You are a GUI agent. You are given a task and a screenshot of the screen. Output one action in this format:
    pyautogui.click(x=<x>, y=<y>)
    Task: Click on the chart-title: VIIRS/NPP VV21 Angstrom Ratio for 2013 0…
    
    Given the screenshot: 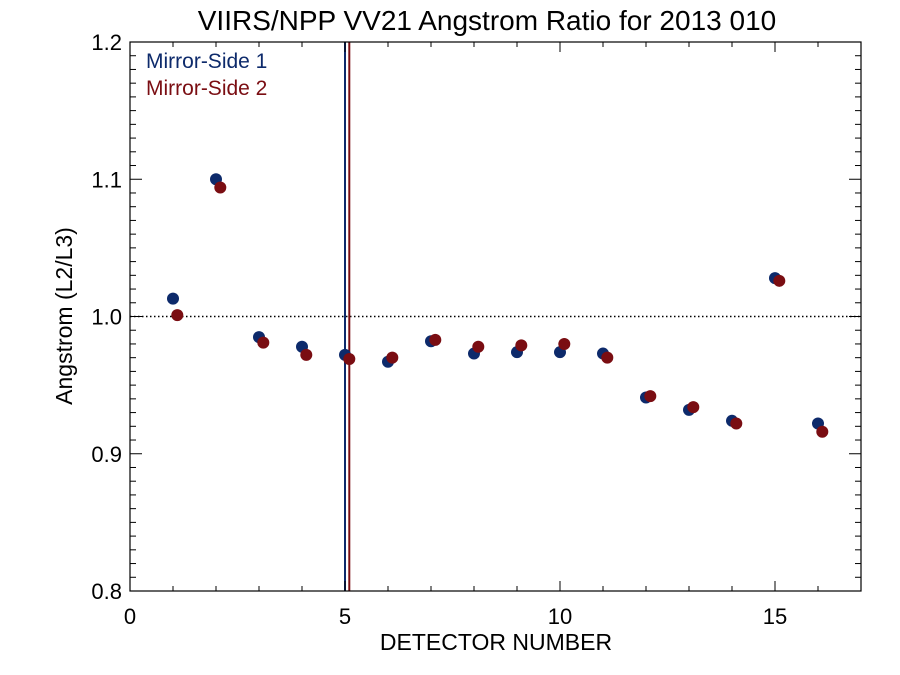 What is the action you would take?
    pyautogui.click(x=487, y=20)
    